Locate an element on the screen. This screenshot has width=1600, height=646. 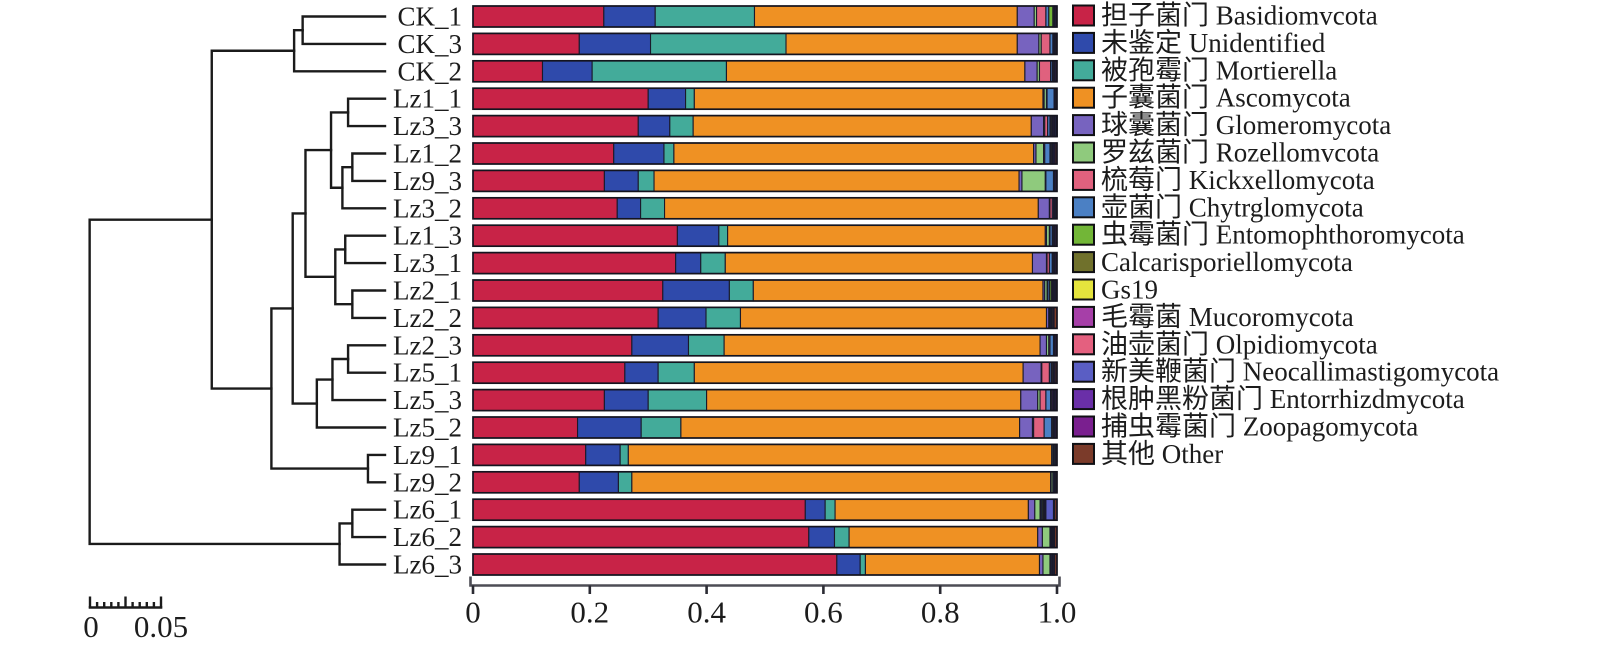
scale-ruler is located at coordinates (125, 602).